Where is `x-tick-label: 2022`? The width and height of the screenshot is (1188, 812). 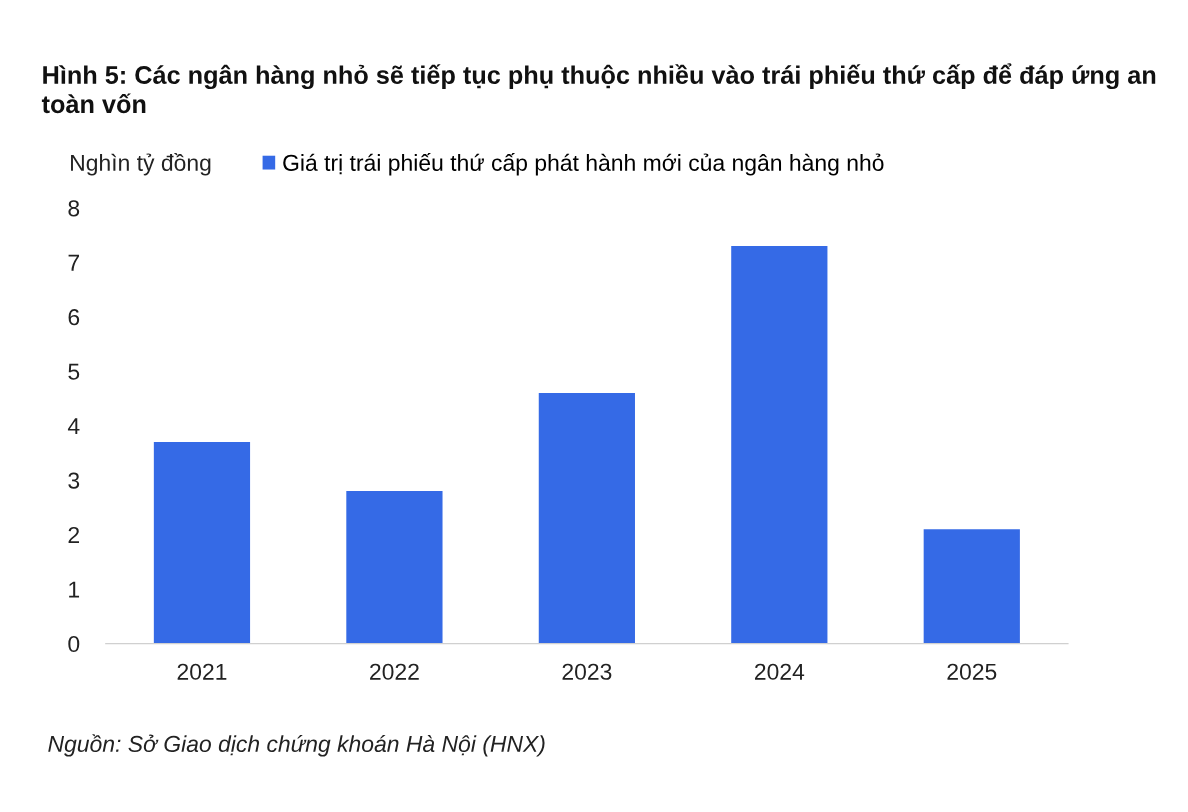
x-tick-label: 2022 is located at coordinates (394, 671).